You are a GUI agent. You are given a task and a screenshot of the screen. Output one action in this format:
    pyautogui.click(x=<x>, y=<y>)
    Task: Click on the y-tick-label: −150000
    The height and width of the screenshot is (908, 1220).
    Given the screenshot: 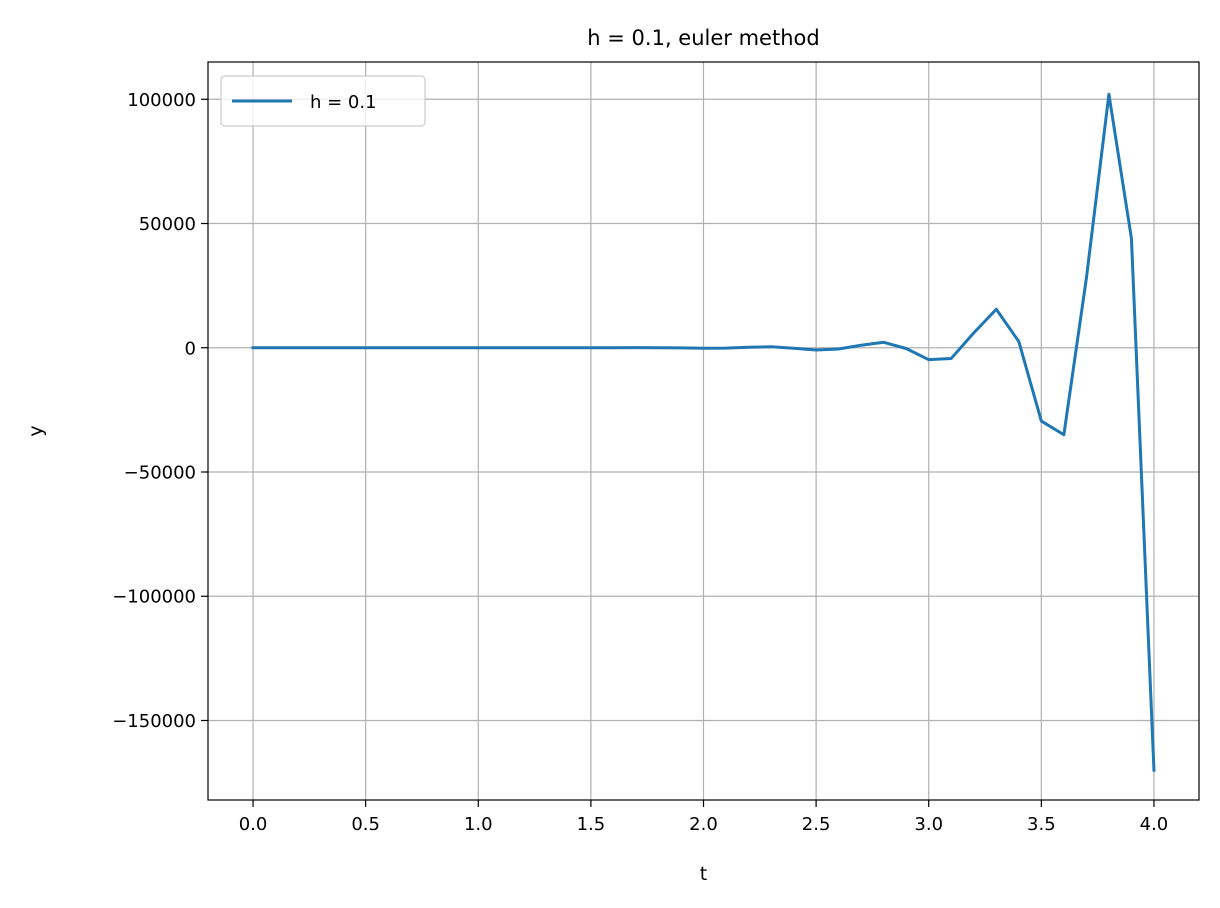 What is the action you would take?
    pyautogui.click(x=154, y=721)
    